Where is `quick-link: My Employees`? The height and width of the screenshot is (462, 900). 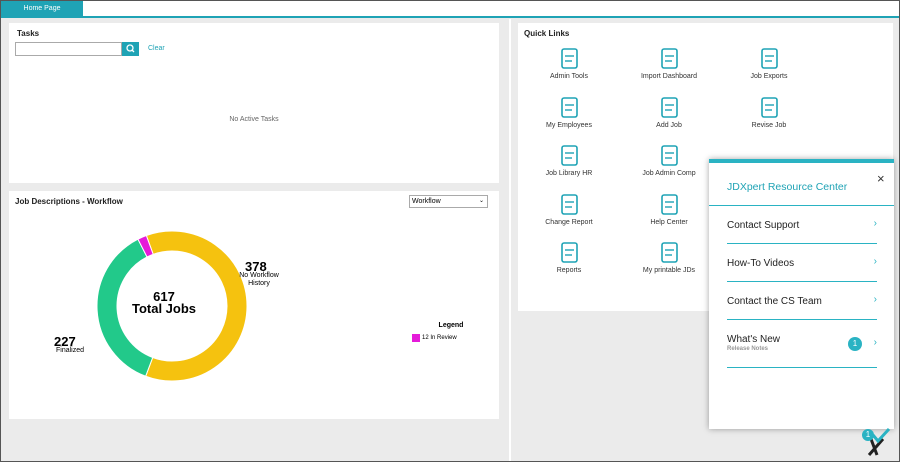 quick-link: My Employees is located at coordinates (569, 112).